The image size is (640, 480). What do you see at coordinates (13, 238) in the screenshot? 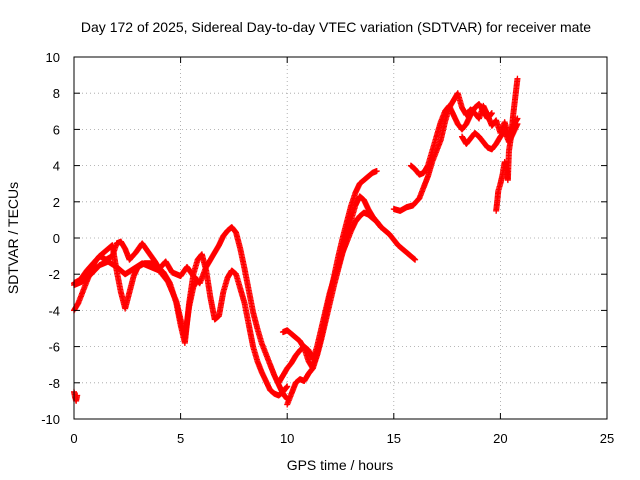
I see `y-axis-label: SDTVAR / TECUs` at bounding box center [13, 238].